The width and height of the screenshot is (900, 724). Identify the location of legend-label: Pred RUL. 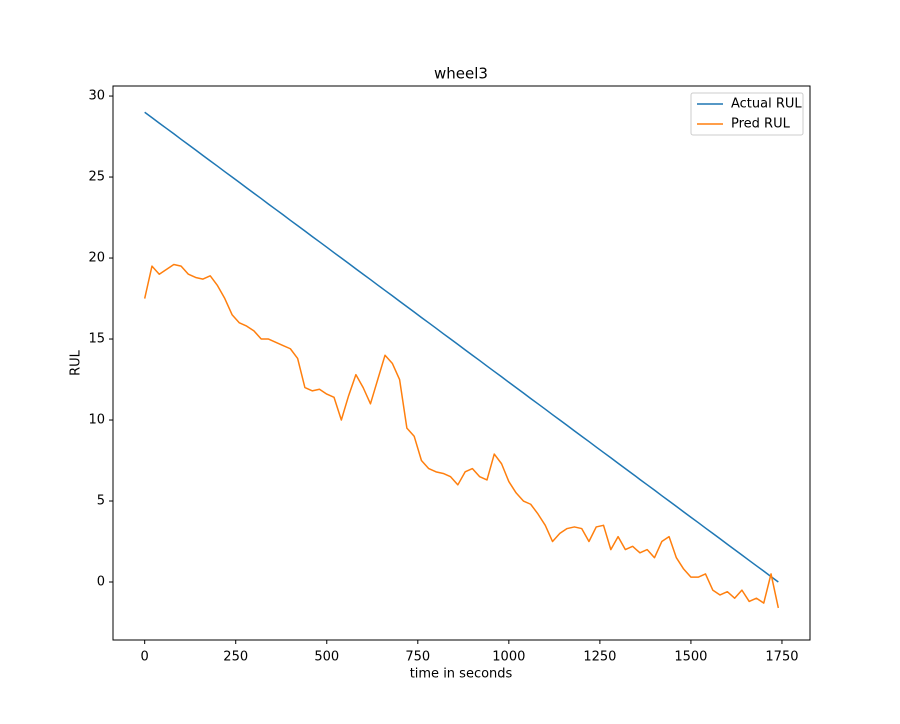
(761, 124).